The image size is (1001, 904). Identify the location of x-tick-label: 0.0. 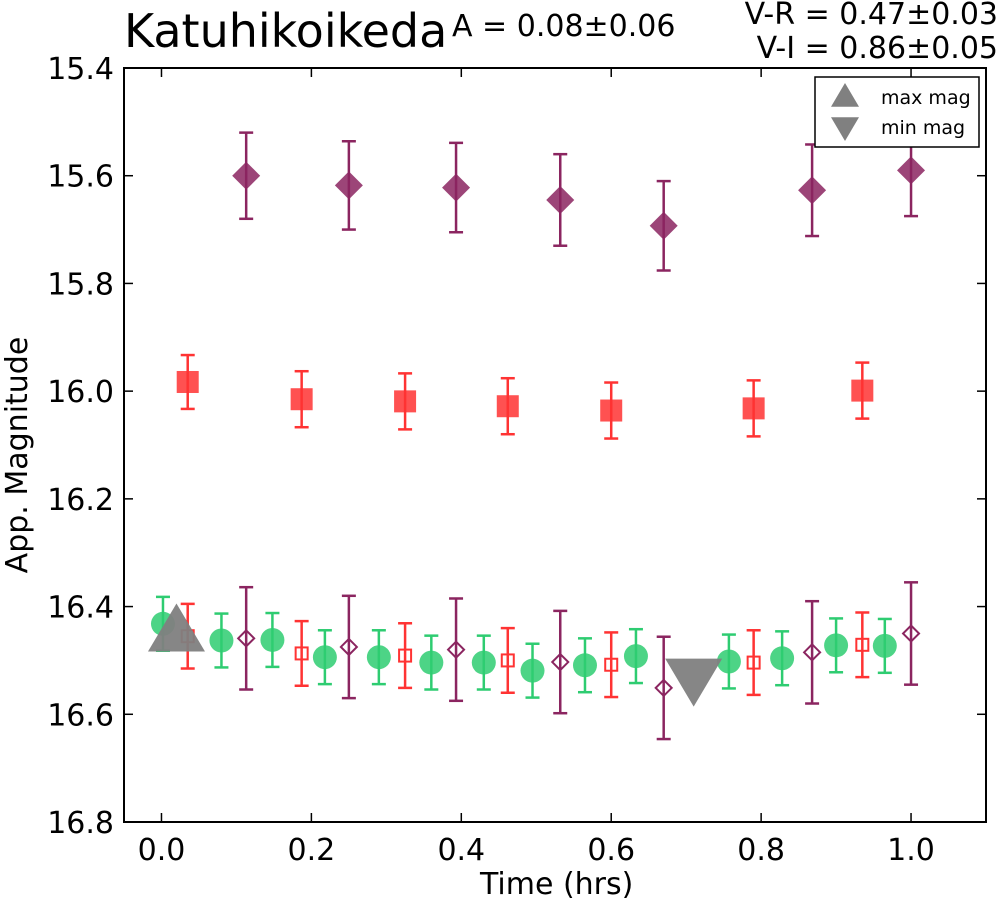
(162, 850).